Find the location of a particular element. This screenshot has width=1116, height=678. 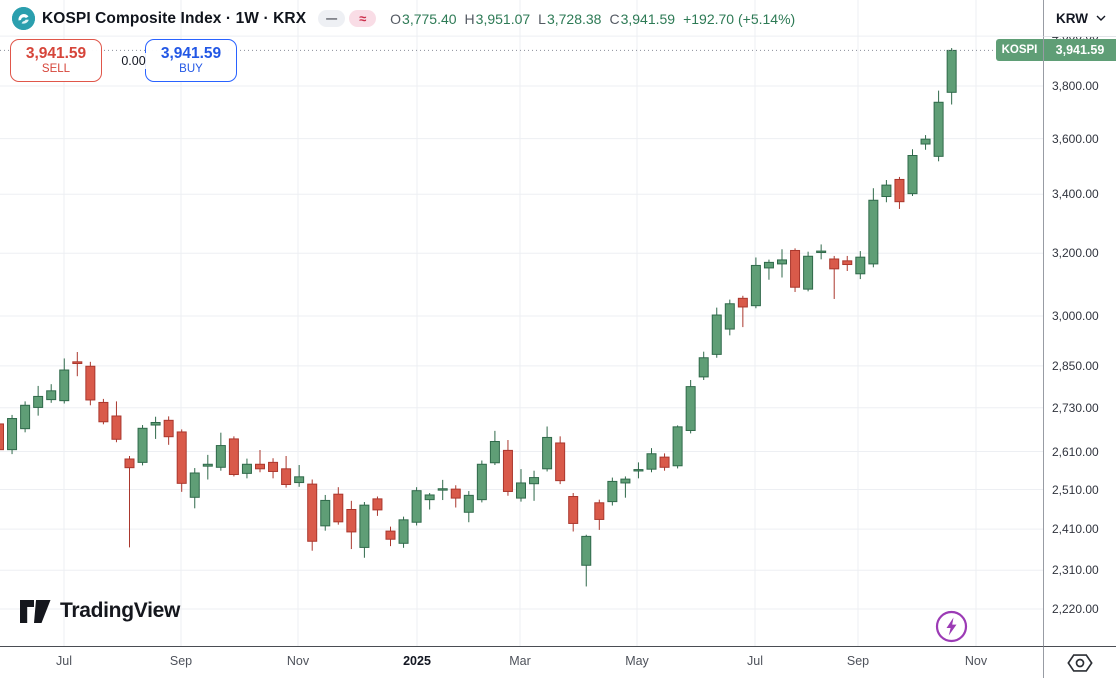

price-tick-label: 3,200.00 is located at coordinates (1075, 253).